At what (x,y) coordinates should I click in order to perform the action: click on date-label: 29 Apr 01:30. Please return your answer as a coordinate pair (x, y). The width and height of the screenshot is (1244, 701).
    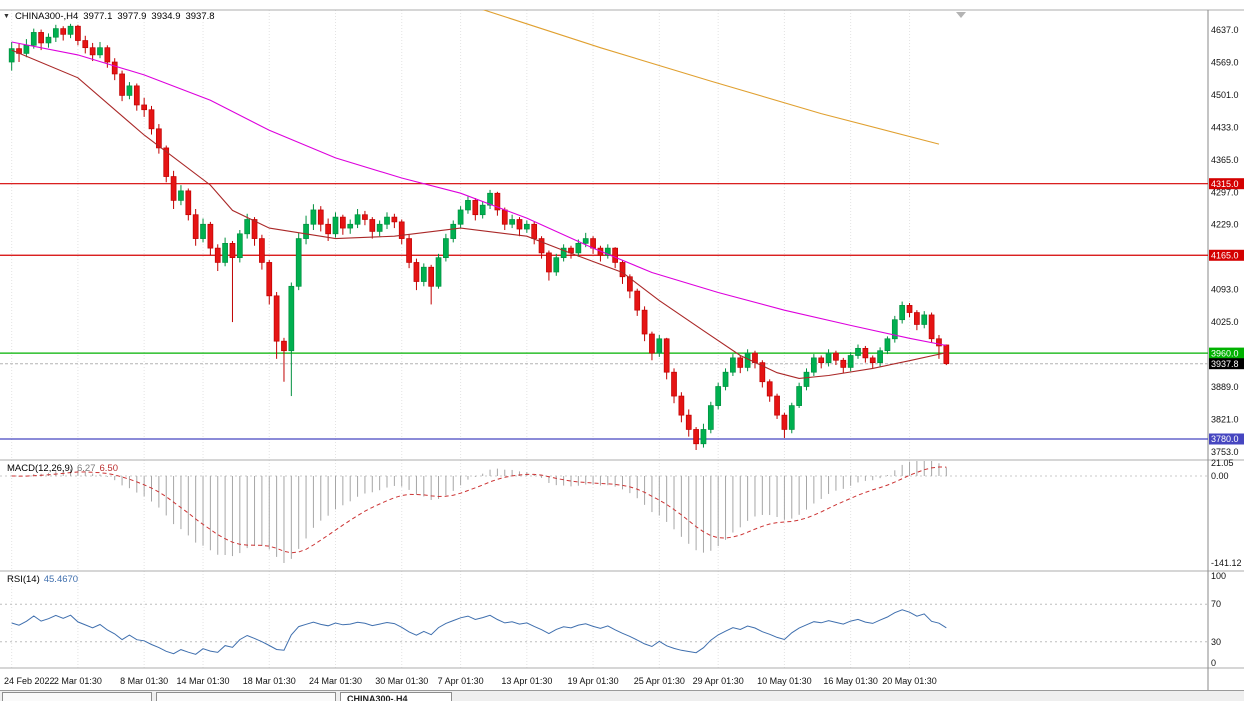
    Looking at the image, I should click on (718, 681).